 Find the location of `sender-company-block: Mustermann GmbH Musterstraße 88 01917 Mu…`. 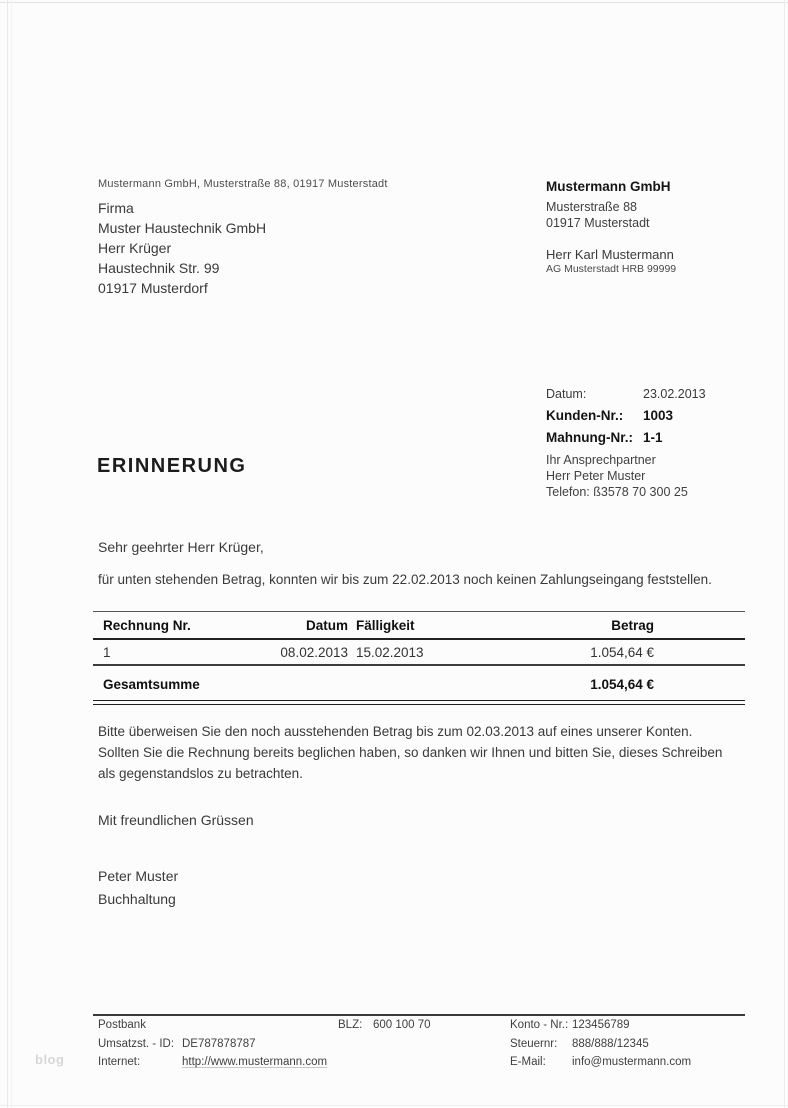

sender-company-block: Mustermann GmbH Musterstraße 88 01917 Mu… is located at coordinates (611, 227).